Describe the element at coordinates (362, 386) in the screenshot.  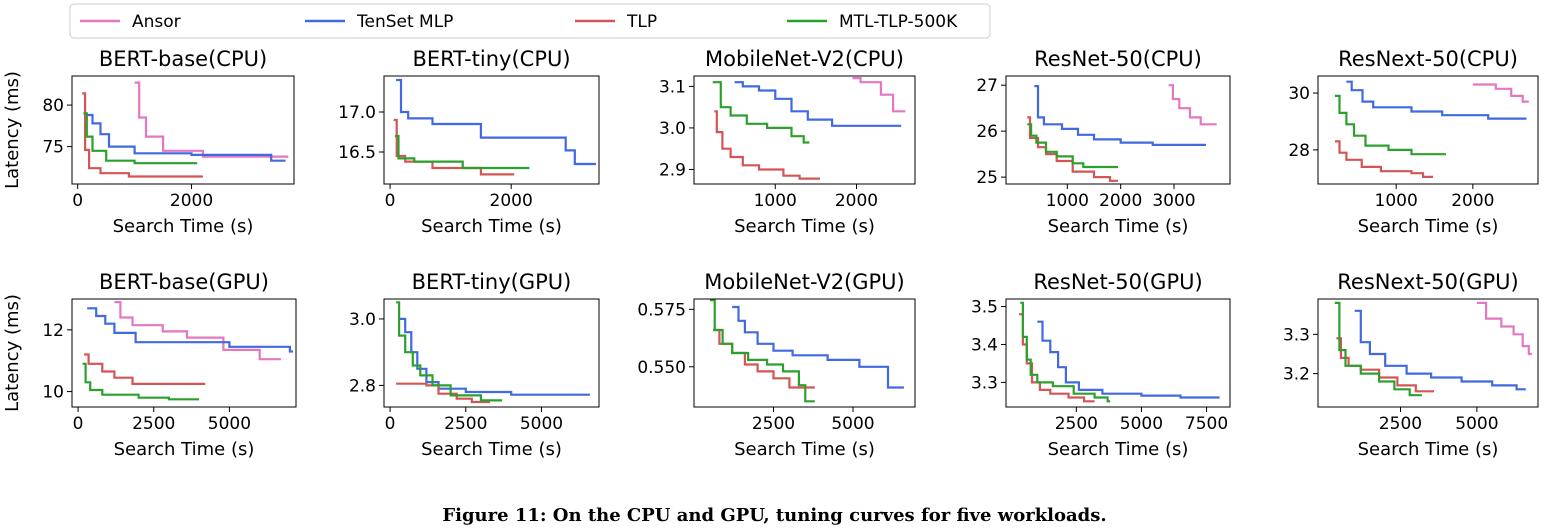
I see `y-tick-label: 2.8` at that location.